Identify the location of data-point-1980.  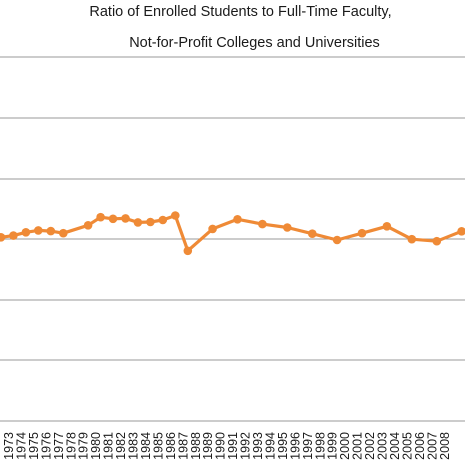
(100, 217).